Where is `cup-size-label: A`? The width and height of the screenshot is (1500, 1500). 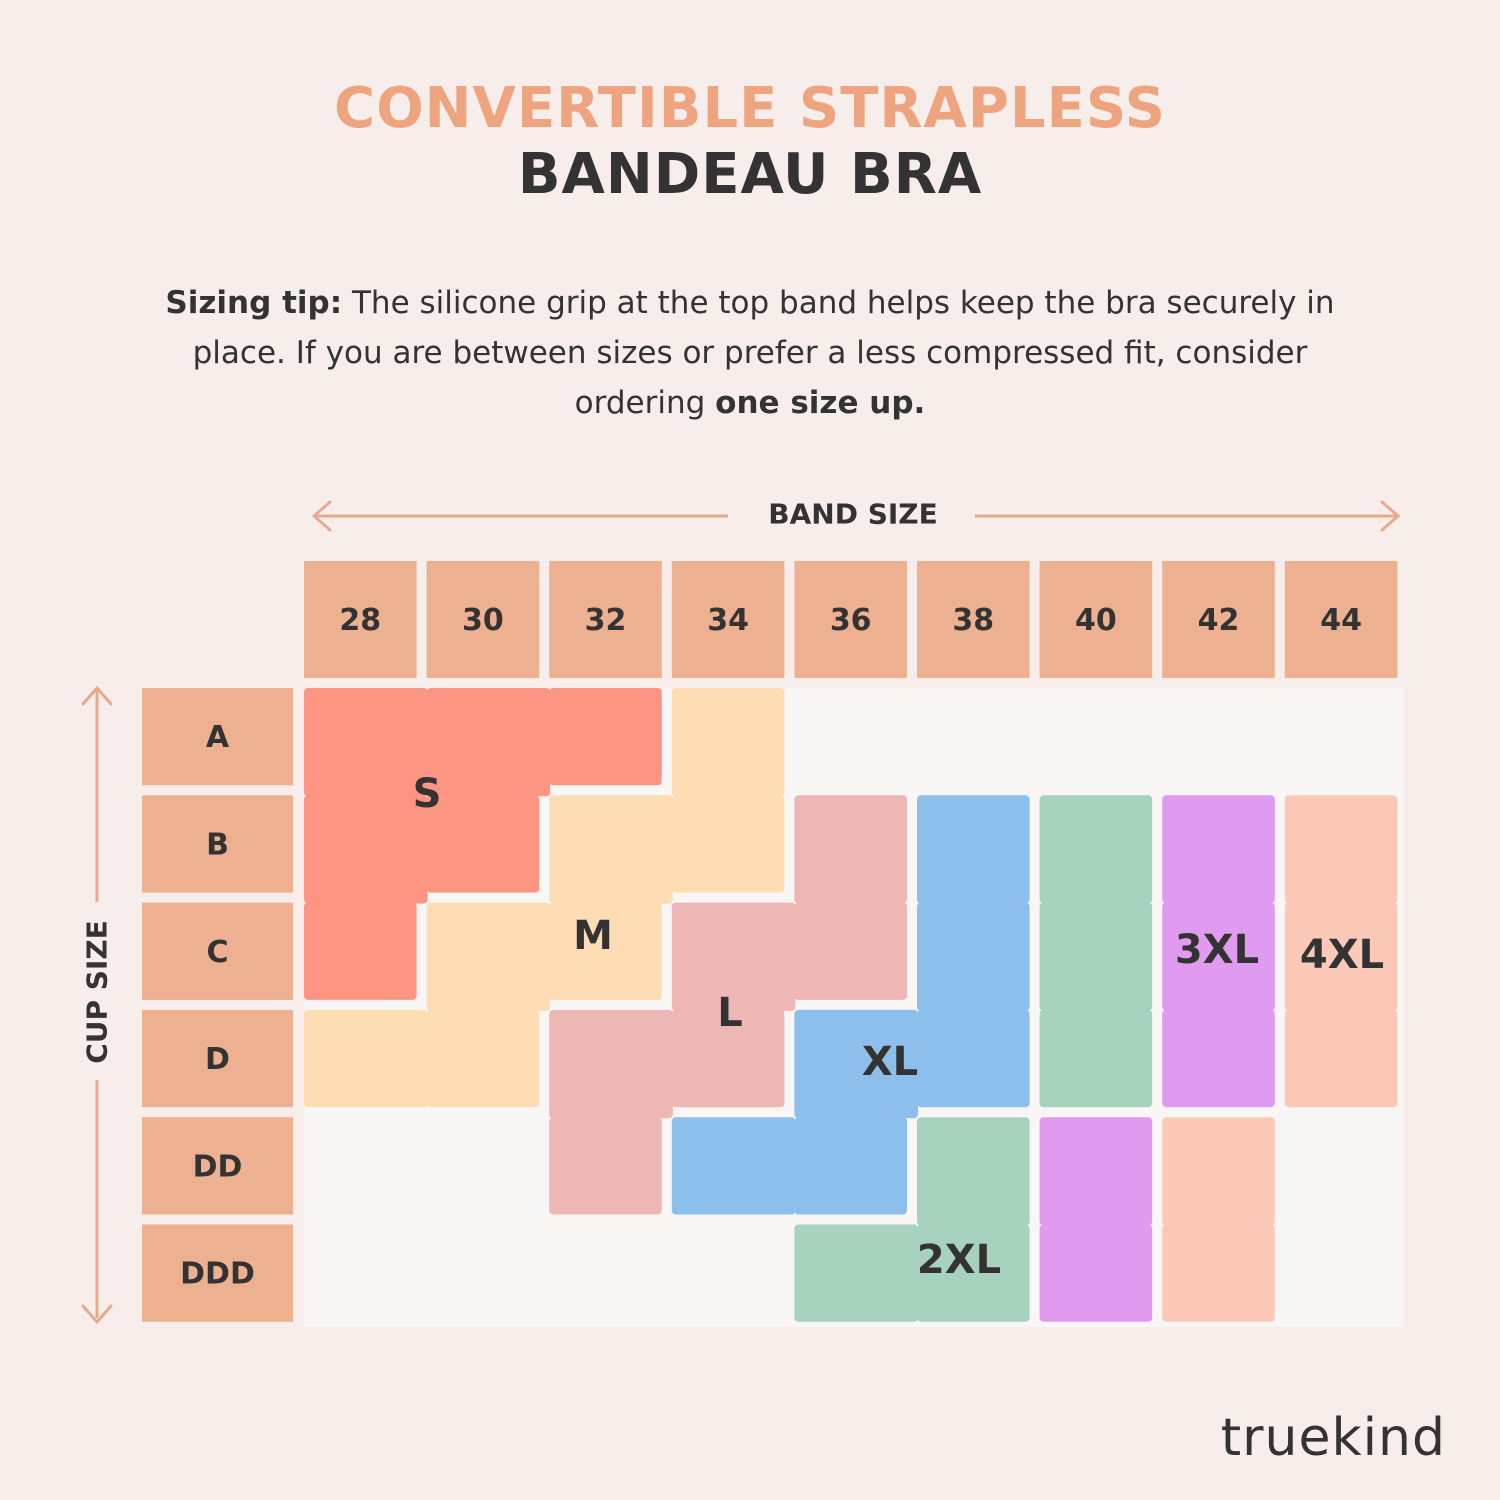 cup-size-label: A is located at coordinates (218, 737).